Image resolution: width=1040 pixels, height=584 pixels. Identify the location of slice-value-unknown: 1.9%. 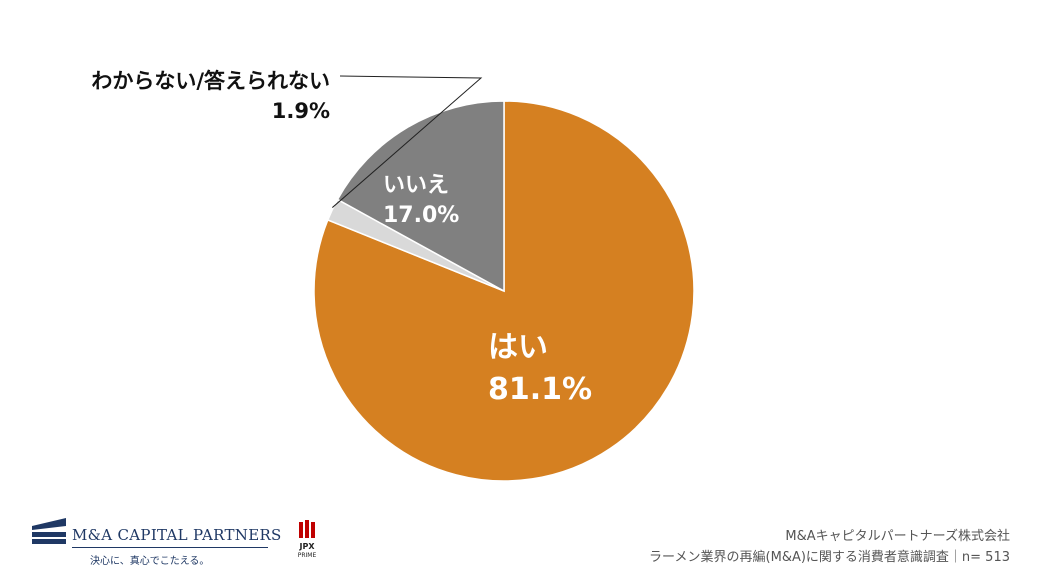
(301, 111).